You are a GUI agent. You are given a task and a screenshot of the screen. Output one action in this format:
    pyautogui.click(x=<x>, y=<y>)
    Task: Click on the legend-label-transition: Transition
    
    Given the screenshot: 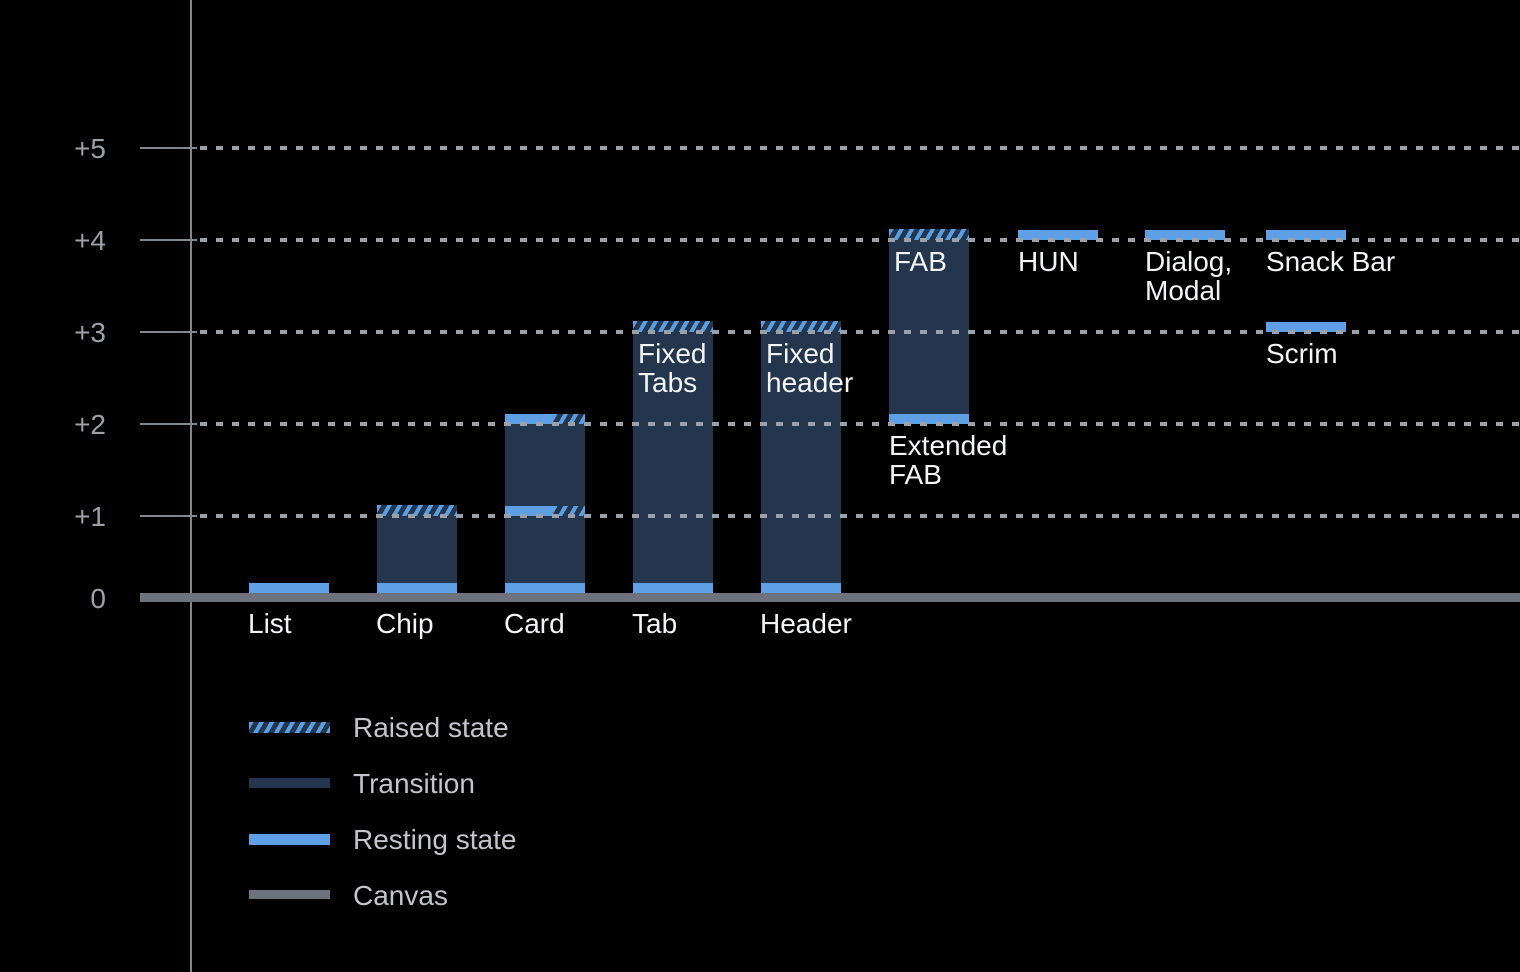 What is the action you would take?
    pyautogui.click(x=414, y=783)
    